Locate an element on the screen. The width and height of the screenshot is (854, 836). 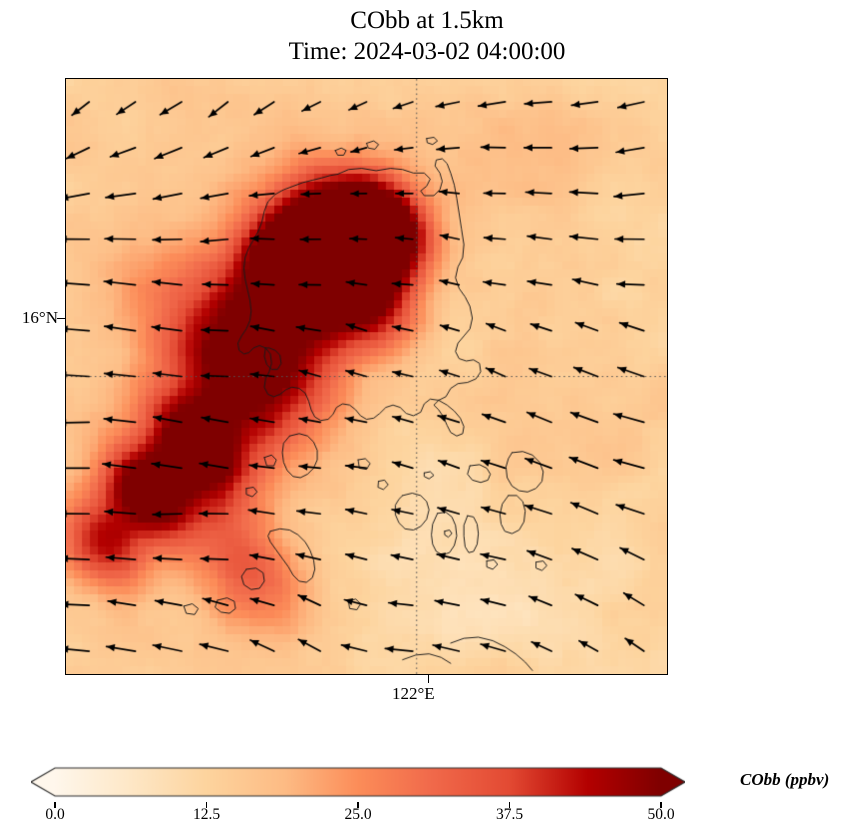
colorbar is located at coordinates (358, 782).